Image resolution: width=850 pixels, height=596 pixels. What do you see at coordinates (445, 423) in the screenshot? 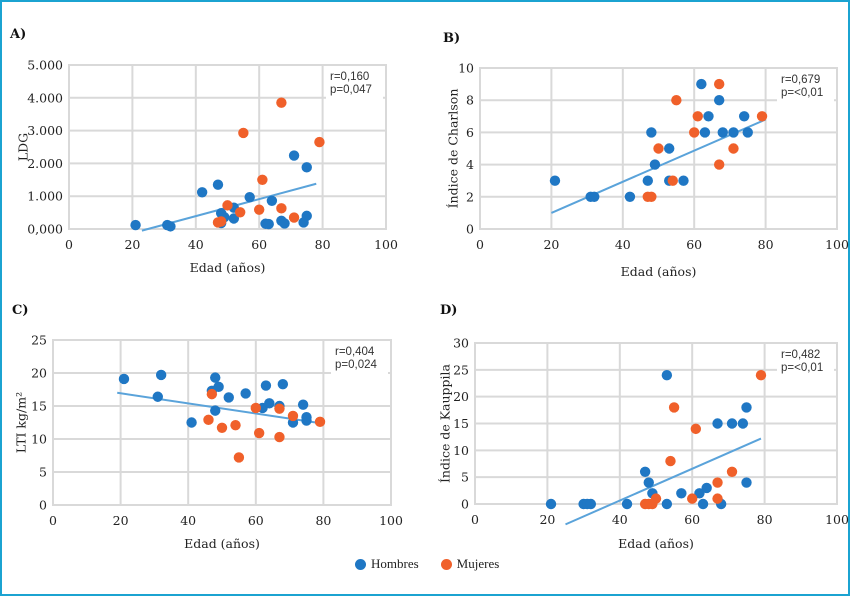
I see `y-axis-label: Índice de Kauppila` at bounding box center [445, 423].